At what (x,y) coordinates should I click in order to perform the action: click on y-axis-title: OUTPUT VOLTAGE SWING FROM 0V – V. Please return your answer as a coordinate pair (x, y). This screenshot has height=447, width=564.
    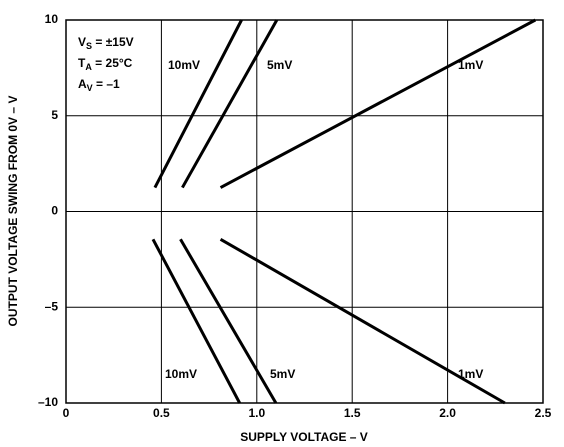
    Looking at the image, I should click on (13, 211).